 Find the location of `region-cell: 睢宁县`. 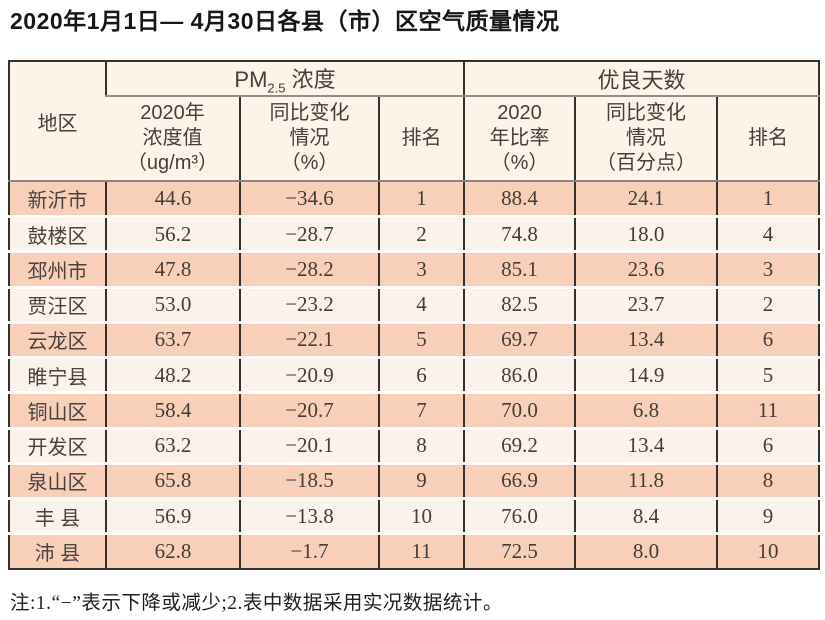

region-cell: 睢宁县 is located at coordinates (57, 374).